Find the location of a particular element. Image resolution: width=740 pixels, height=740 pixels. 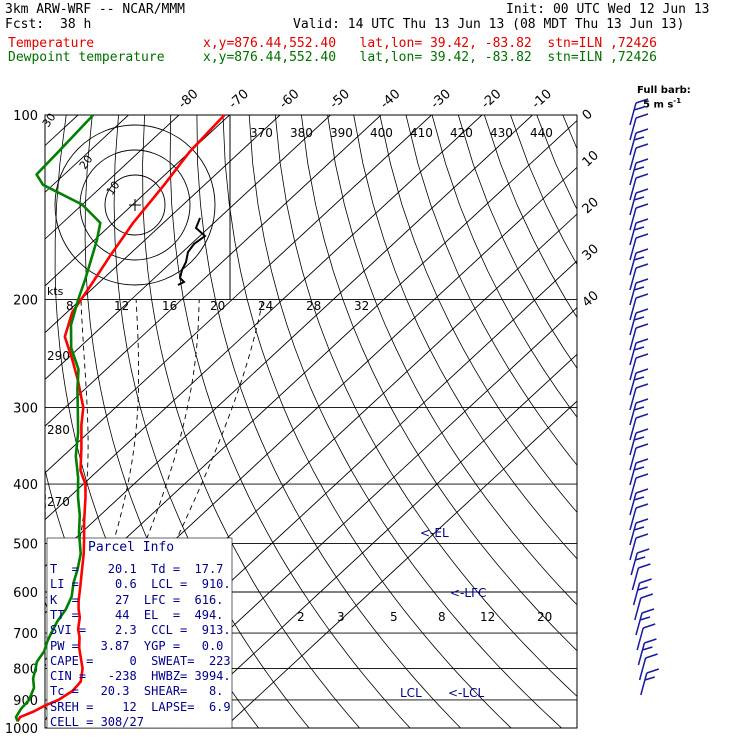

parcel-info-row: CAPE = 0 SWEAT= 223 is located at coordinates (140, 660).